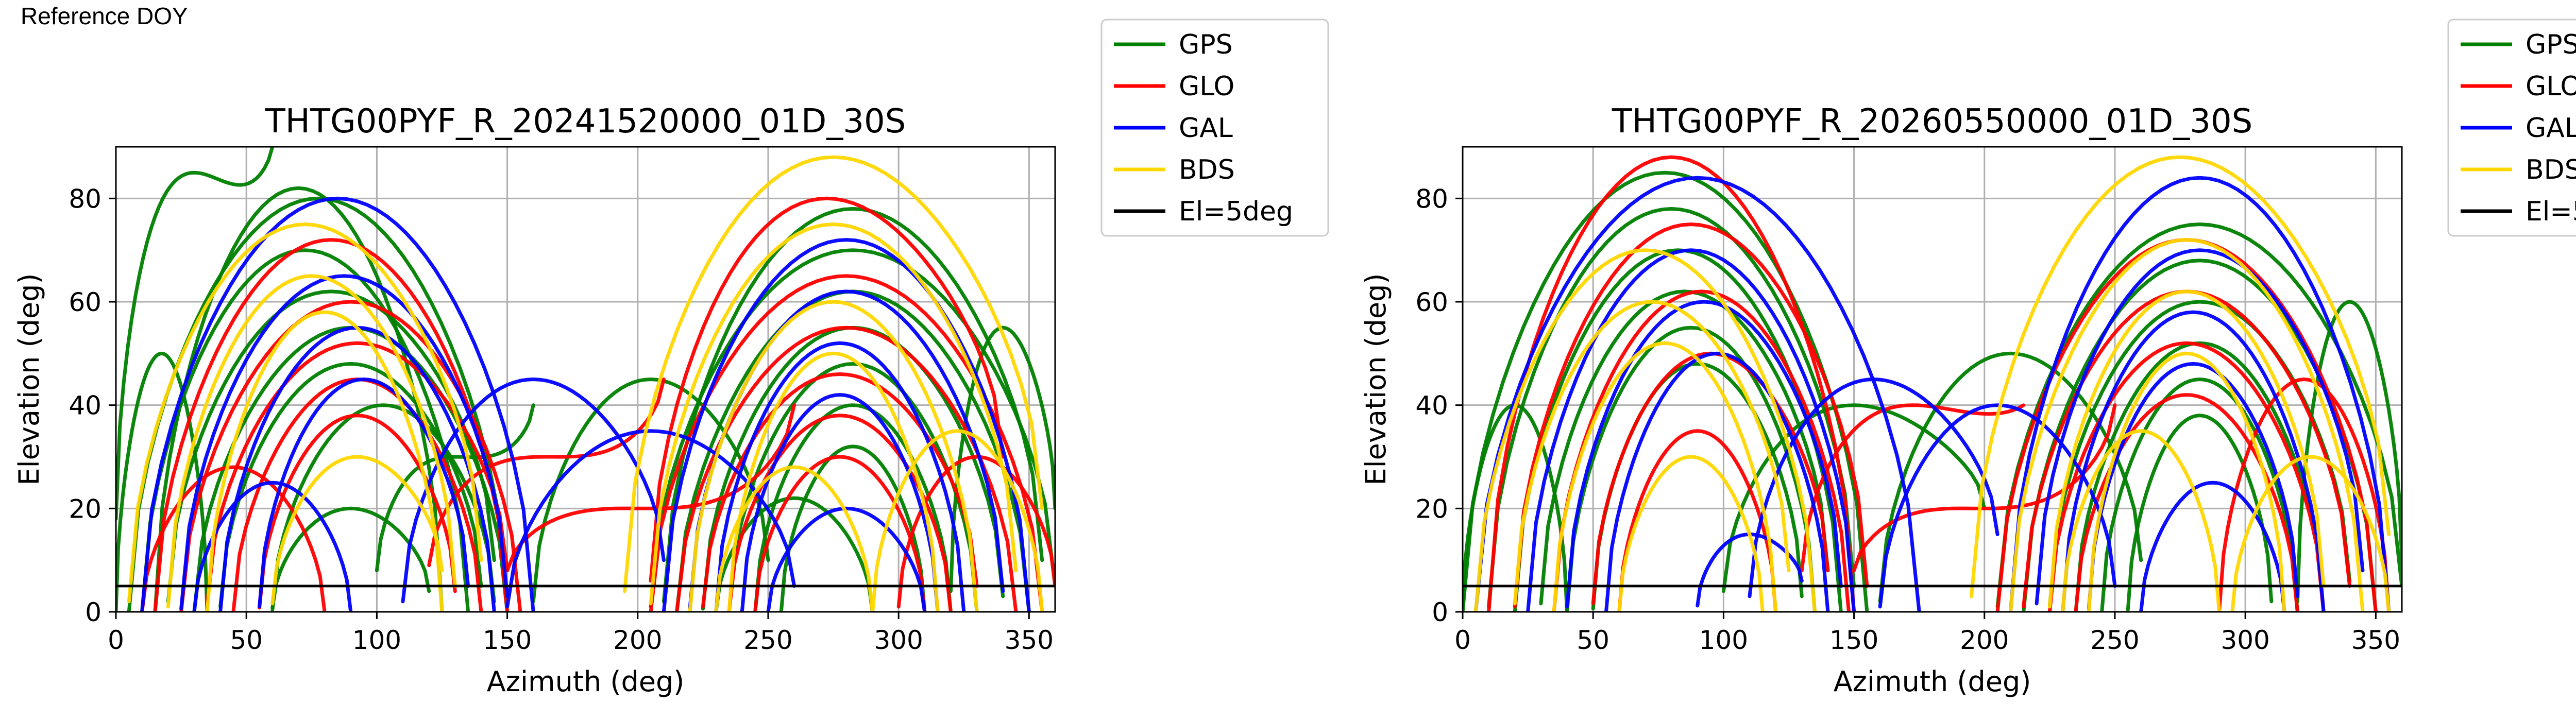 This screenshot has height=720, width=2576. What do you see at coordinates (2551, 170) in the screenshot?
I see `legend-label: BDS` at bounding box center [2551, 170].